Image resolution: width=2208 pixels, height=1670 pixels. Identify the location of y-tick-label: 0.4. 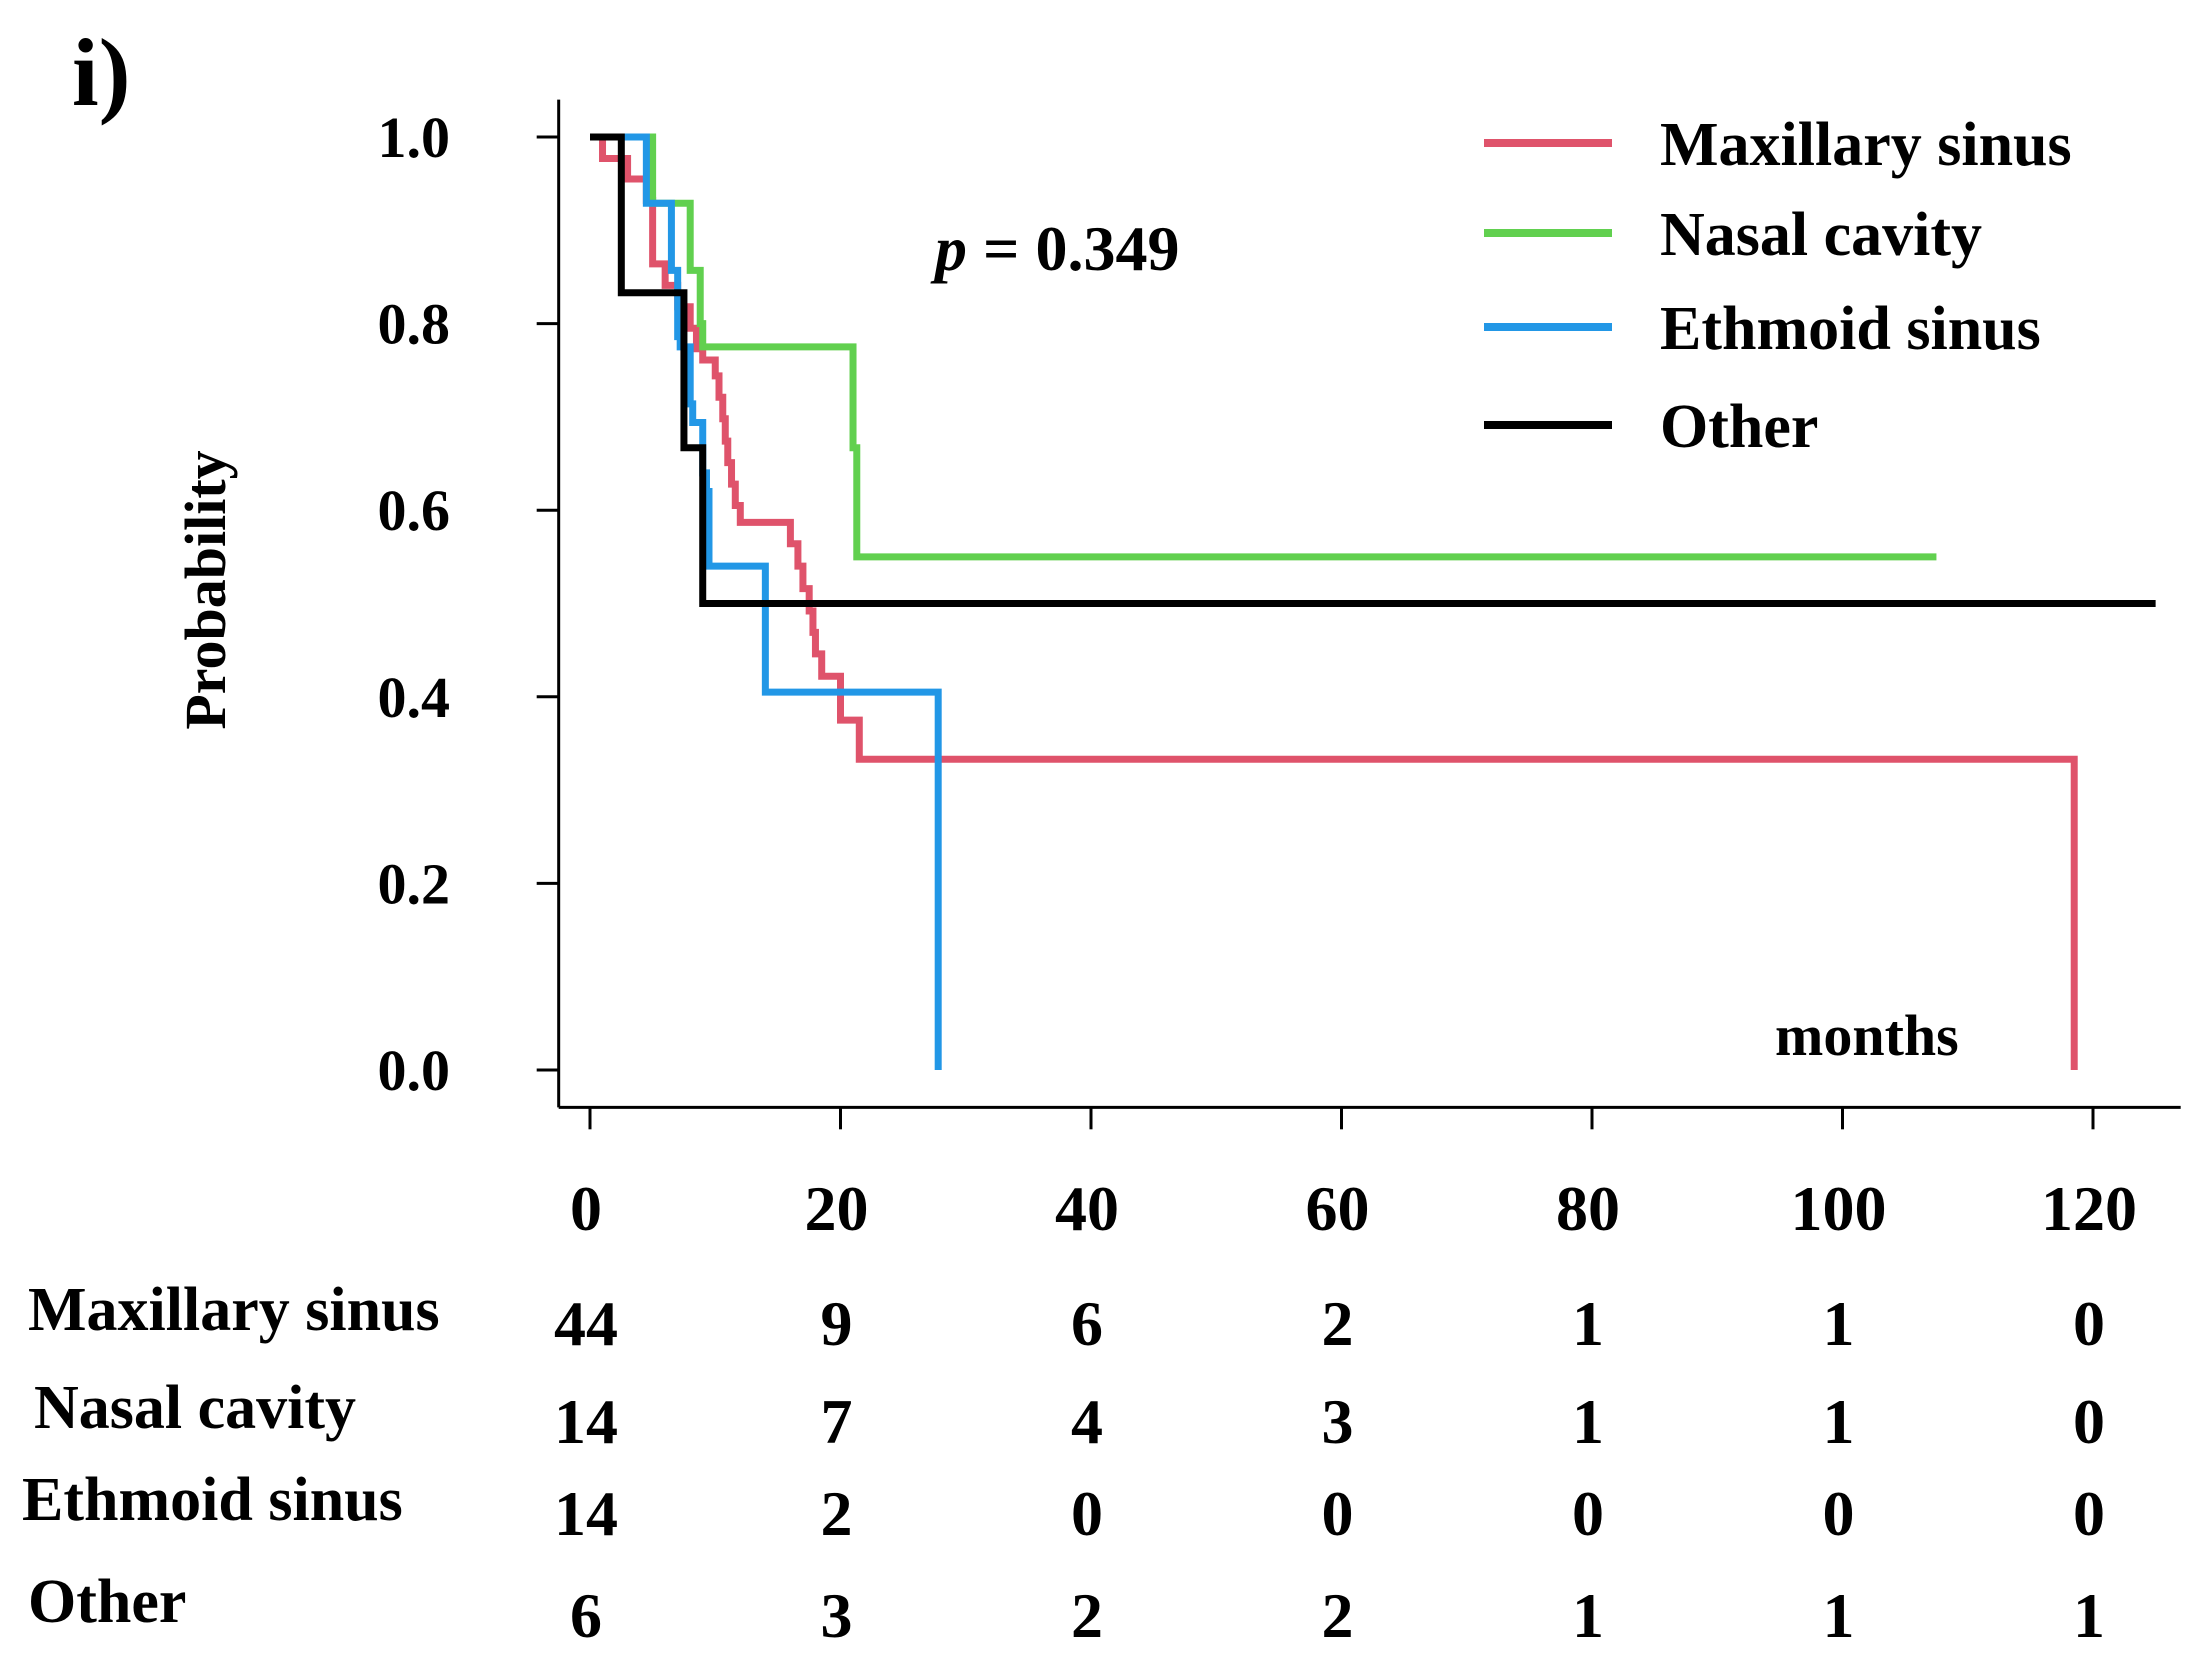
(414, 697).